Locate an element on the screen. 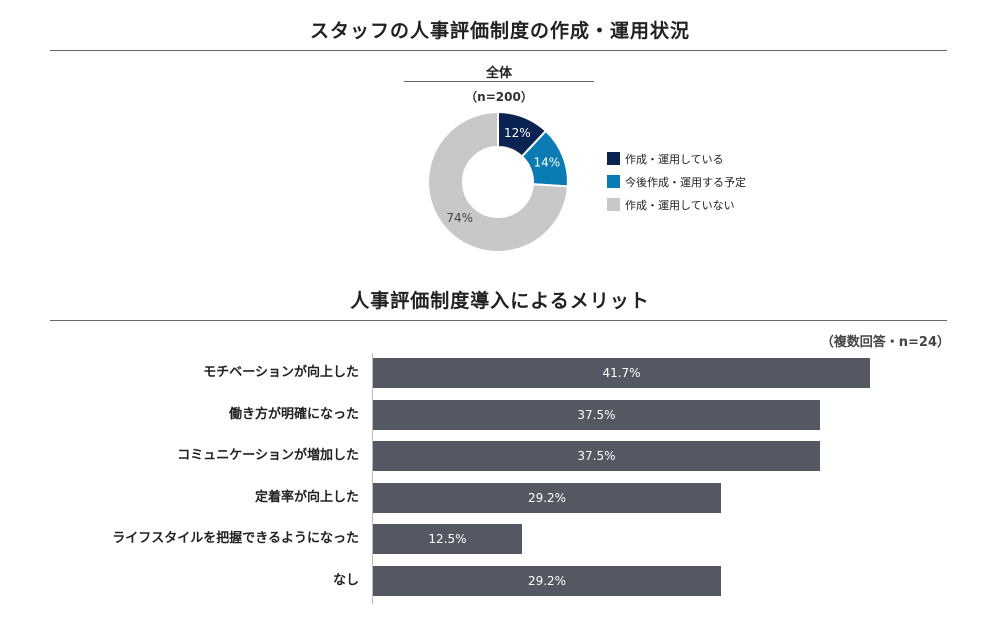 The height and width of the screenshot is (623, 1000). legend-label: 作成・運用していない is located at coordinates (680, 205).